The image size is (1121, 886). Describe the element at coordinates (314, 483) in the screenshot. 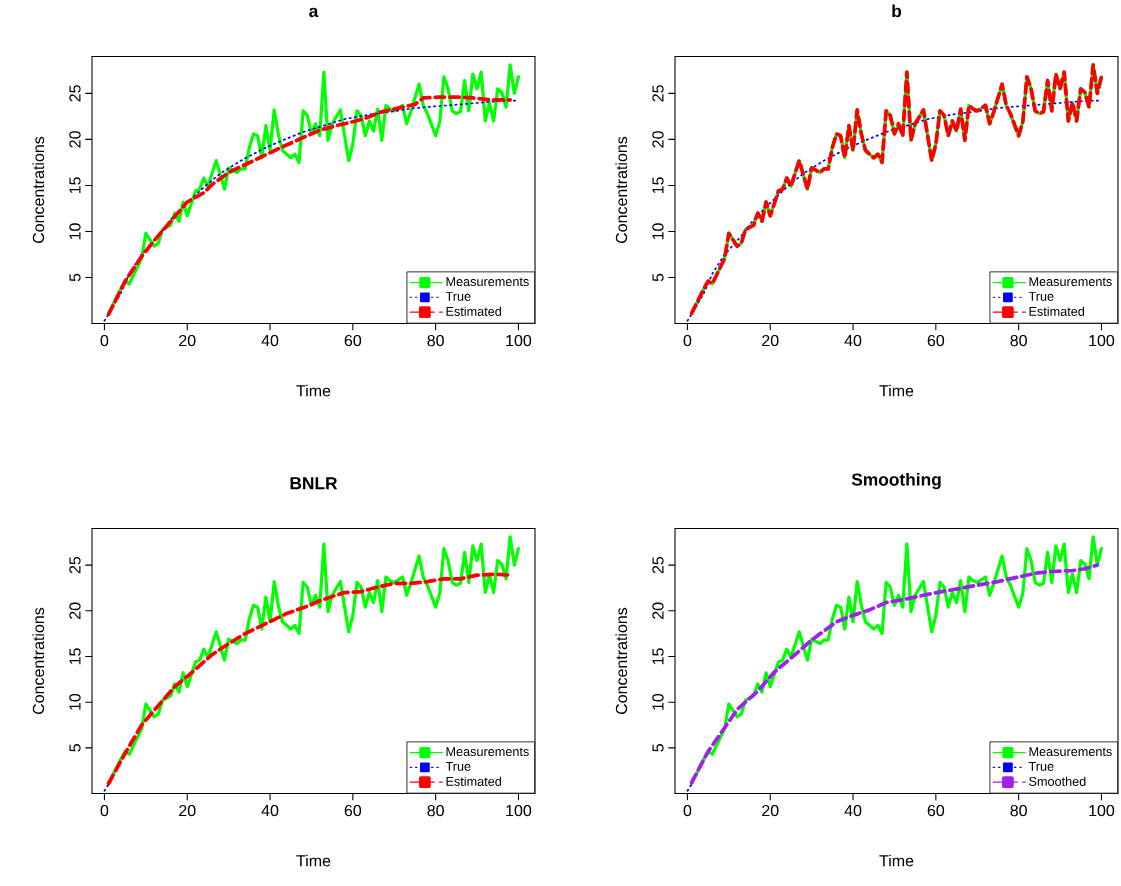

I see `chart-title: BNLR` at that location.